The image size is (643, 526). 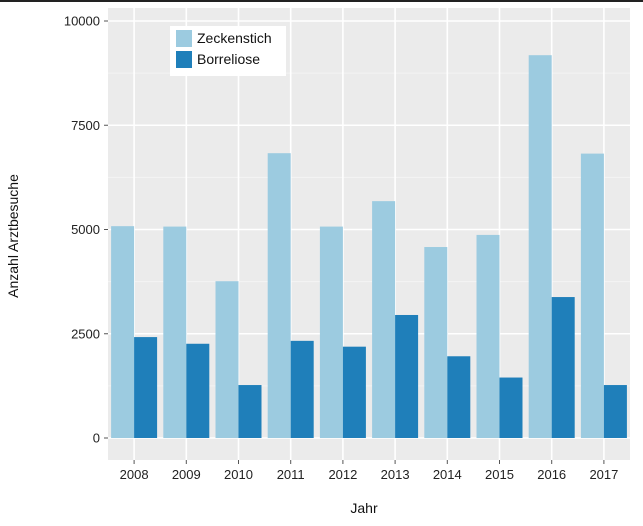 What do you see at coordinates (186, 474) in the screenshot?
I see `x-tick-label: 2009` at bounding box center [186, 474].